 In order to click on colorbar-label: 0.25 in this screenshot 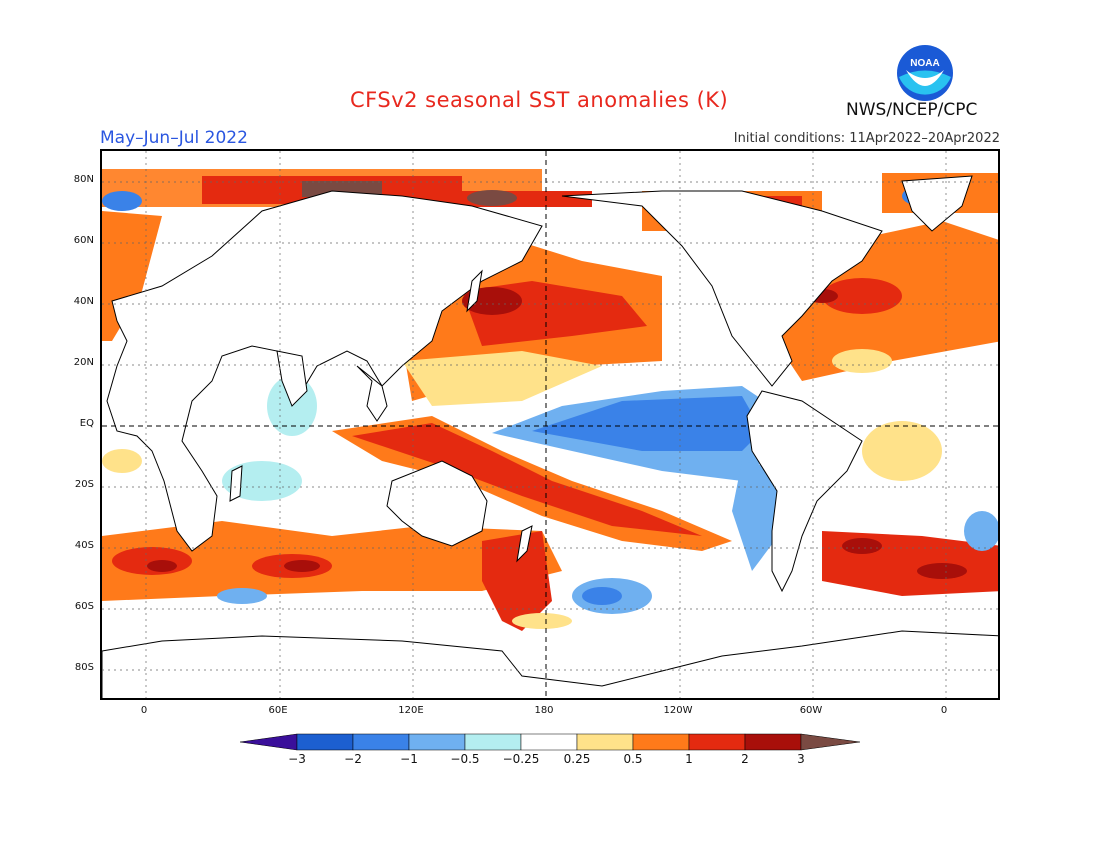, I will do `click(577, 759)`.